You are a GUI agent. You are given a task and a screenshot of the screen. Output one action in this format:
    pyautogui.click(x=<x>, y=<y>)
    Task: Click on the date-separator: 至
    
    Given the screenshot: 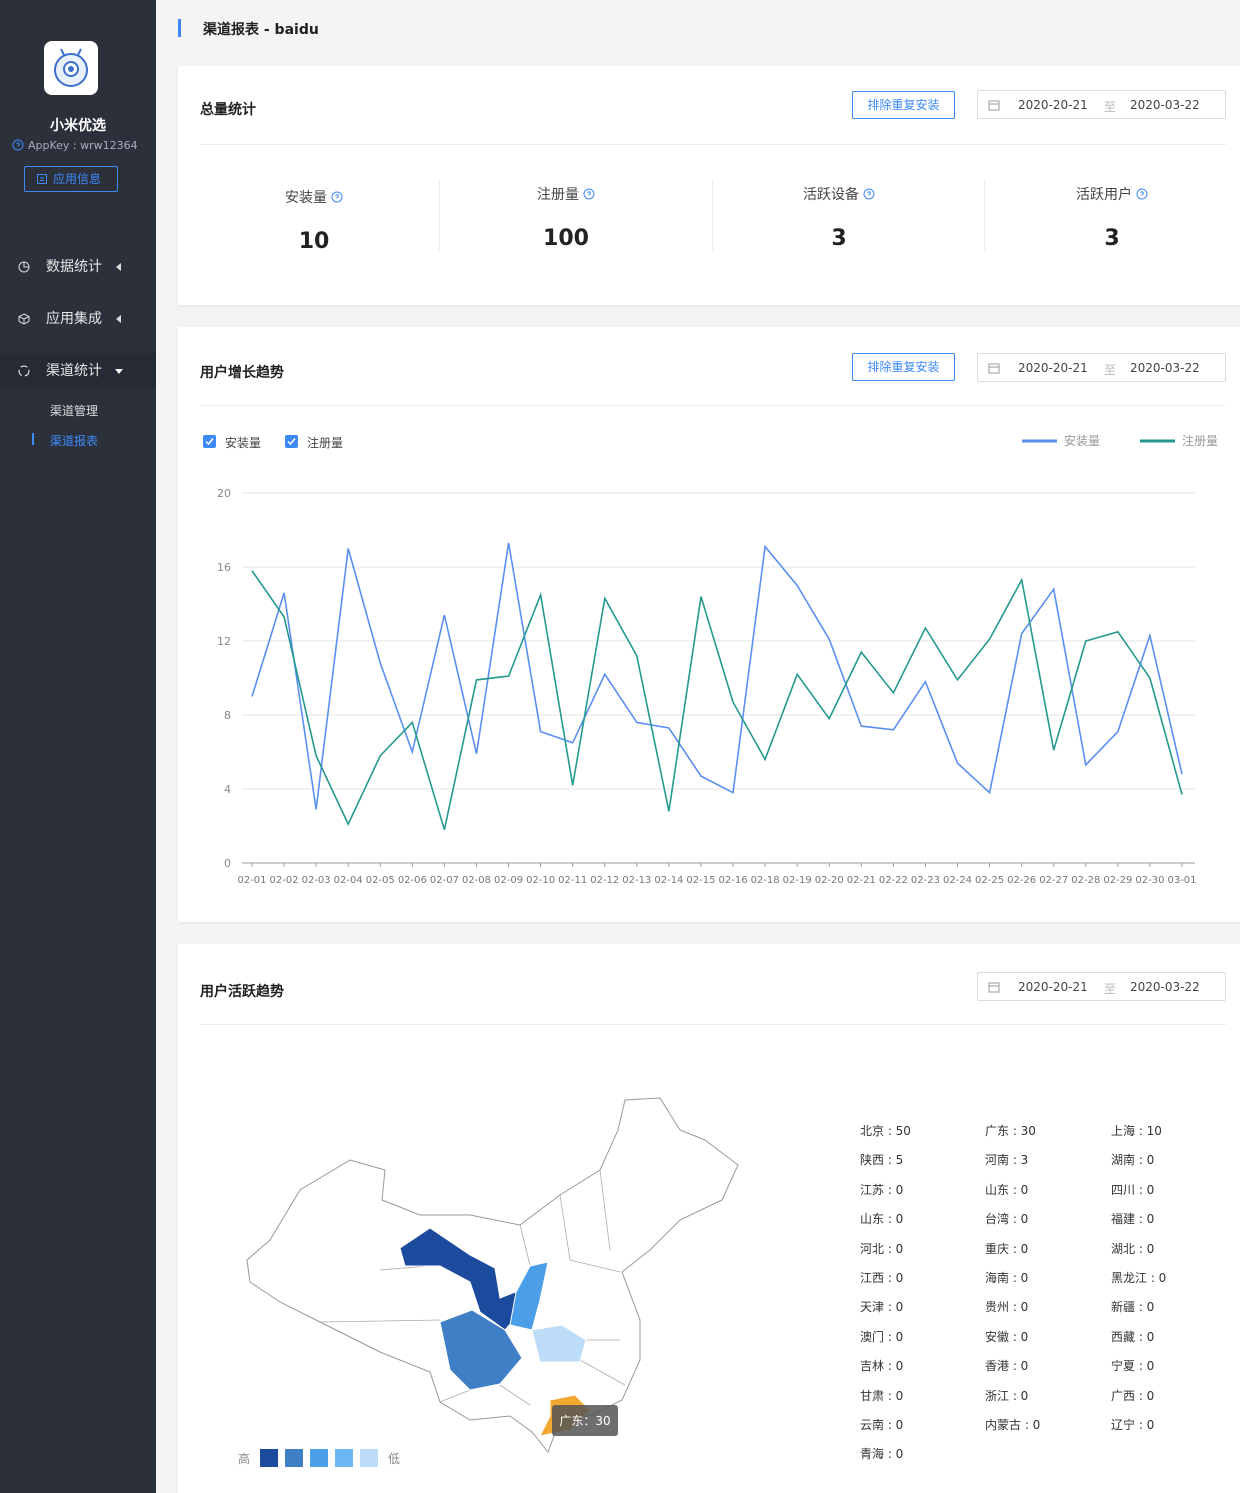 What is the action you would take?
    pyautogui.click(x=1110, y=989)
    